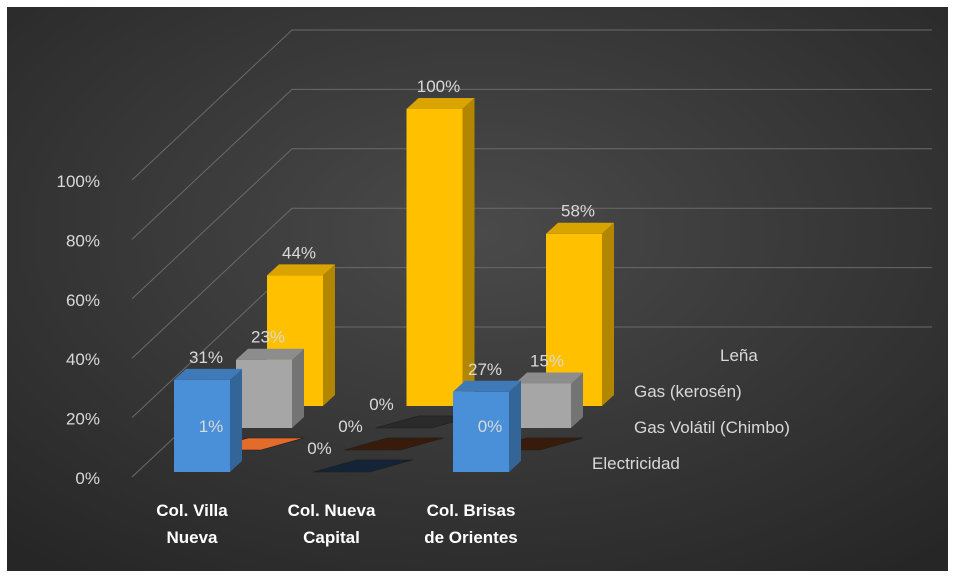  Describe the element at coordinates (485, 369) in the screenshot. I see `data-label: 27%` at that location.